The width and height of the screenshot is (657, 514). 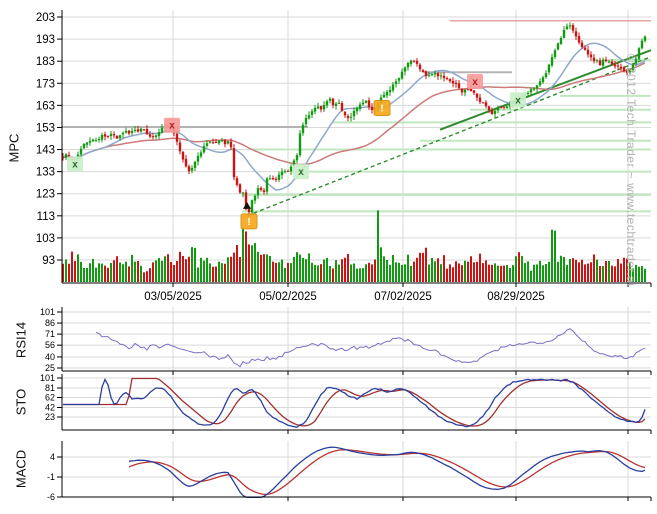 What do you see at coordinates (48, 261) in the screenshot?
I see `svg-text: 93` at bounding box center [48, 261].